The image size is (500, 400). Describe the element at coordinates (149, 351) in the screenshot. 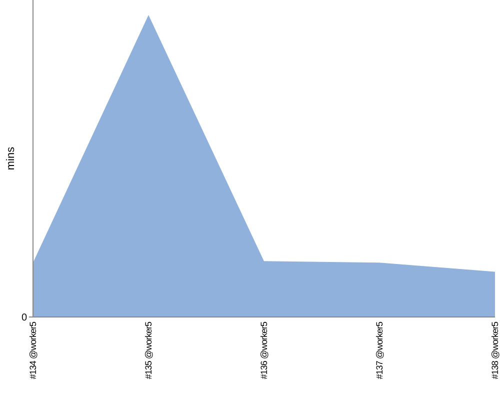

I see `x-tick-label: #135 @worker5` at that location.